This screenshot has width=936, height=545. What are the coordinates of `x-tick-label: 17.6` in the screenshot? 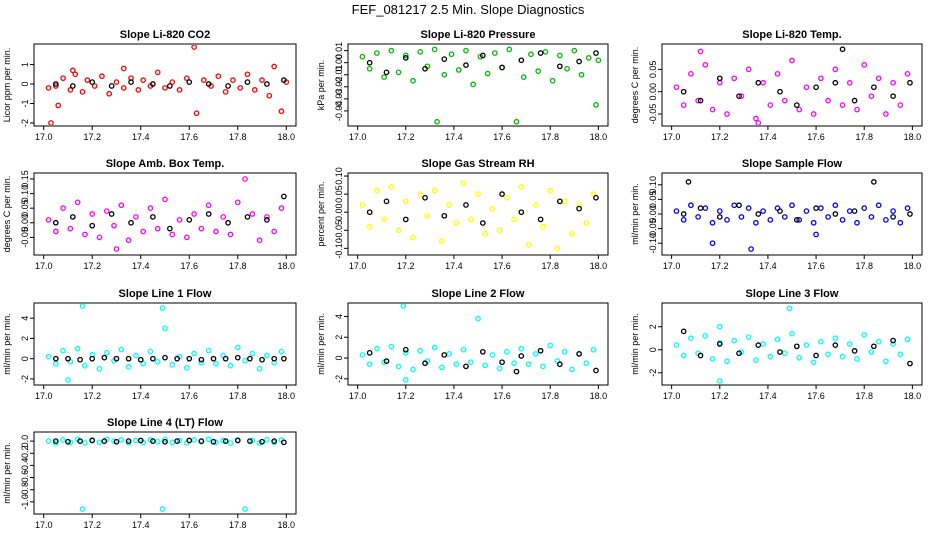 It's located at (502, 137).